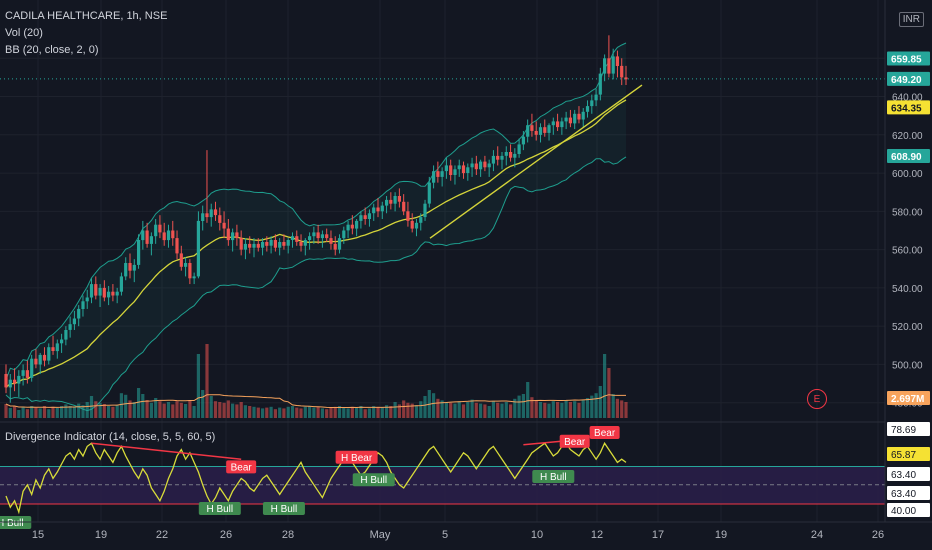  Describe the element at coordinates (721, 535) in the screenshot. I see `time-tick-label: 19` at that location.